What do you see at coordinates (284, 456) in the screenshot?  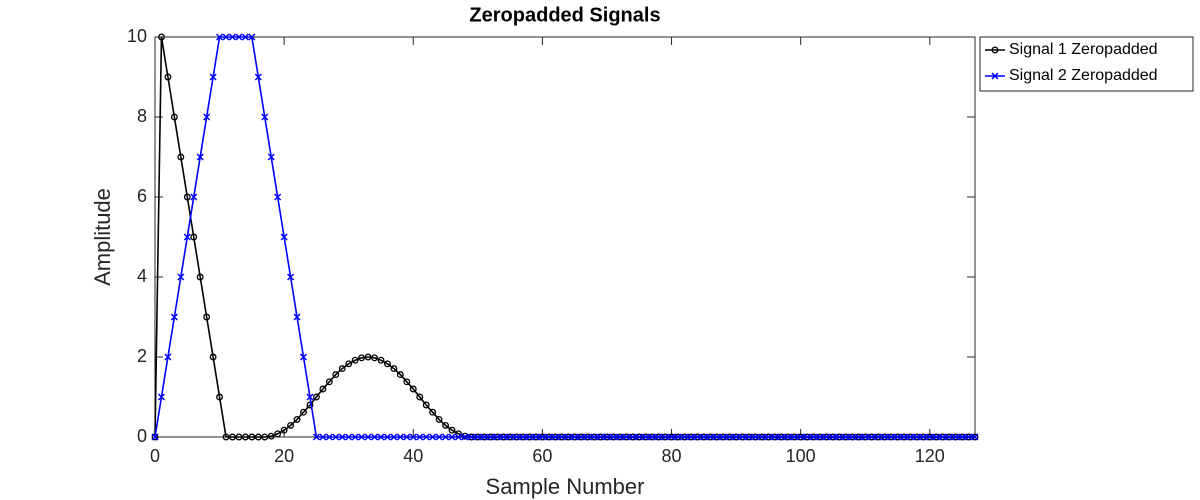 I see `x-tick-label: 20` at bounding box center [284, 456].